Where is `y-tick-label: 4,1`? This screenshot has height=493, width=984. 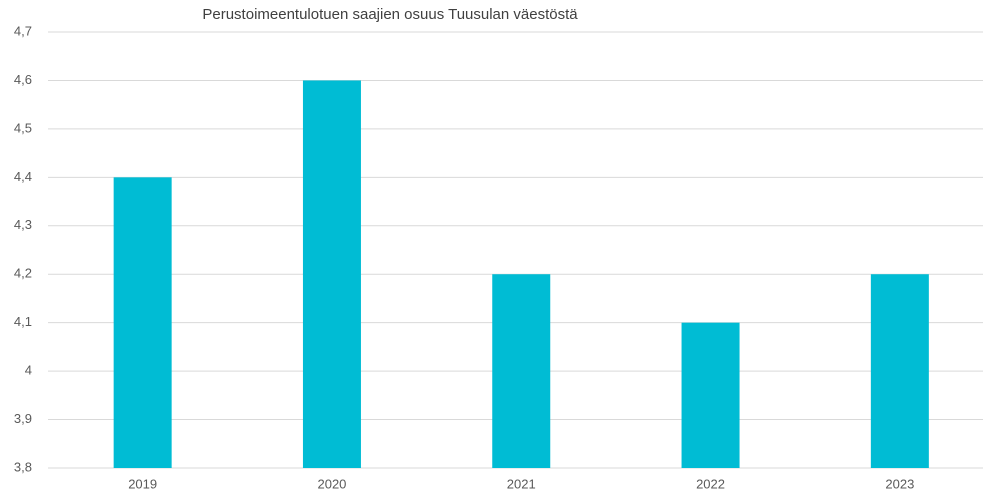 y-tick-label: 4,1 is located at coordinates (23, 321).